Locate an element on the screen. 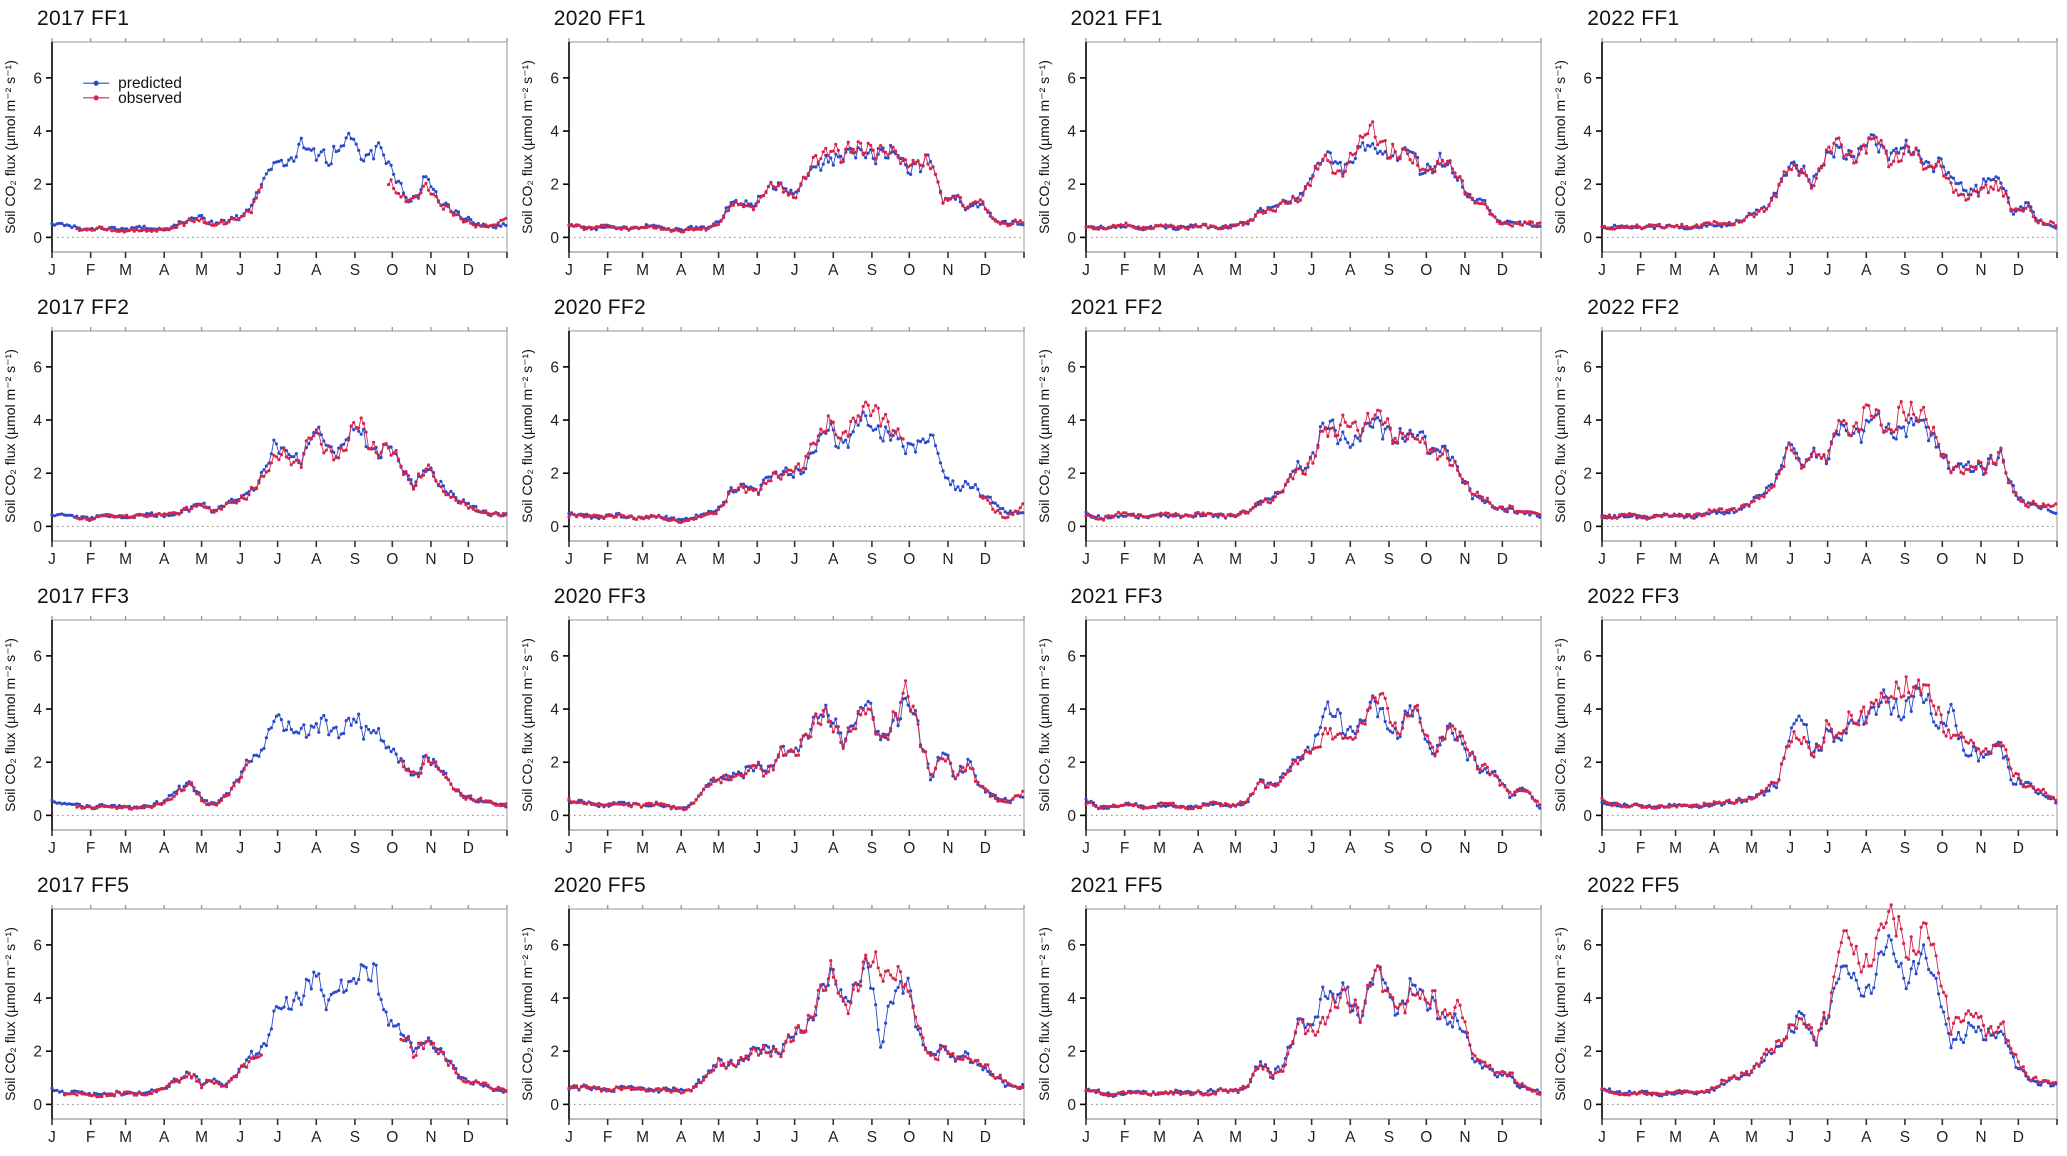 The image size is (2067, 1156). legend-observed-marker is located at coordinates (96, 98).